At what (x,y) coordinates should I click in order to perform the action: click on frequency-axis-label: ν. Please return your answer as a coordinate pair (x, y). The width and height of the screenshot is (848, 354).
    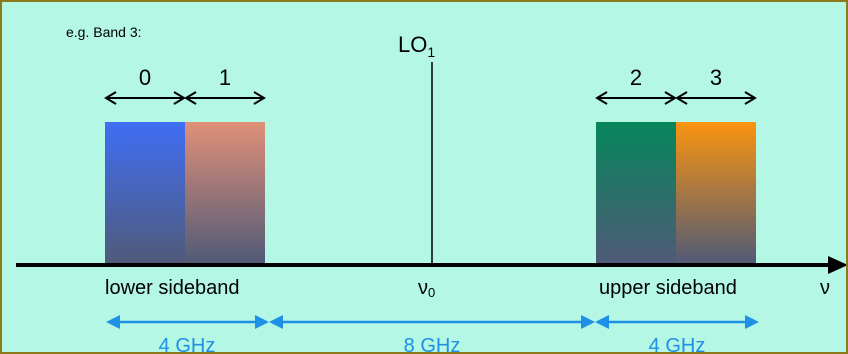
    Looking at the image, I should click on (825, 288).